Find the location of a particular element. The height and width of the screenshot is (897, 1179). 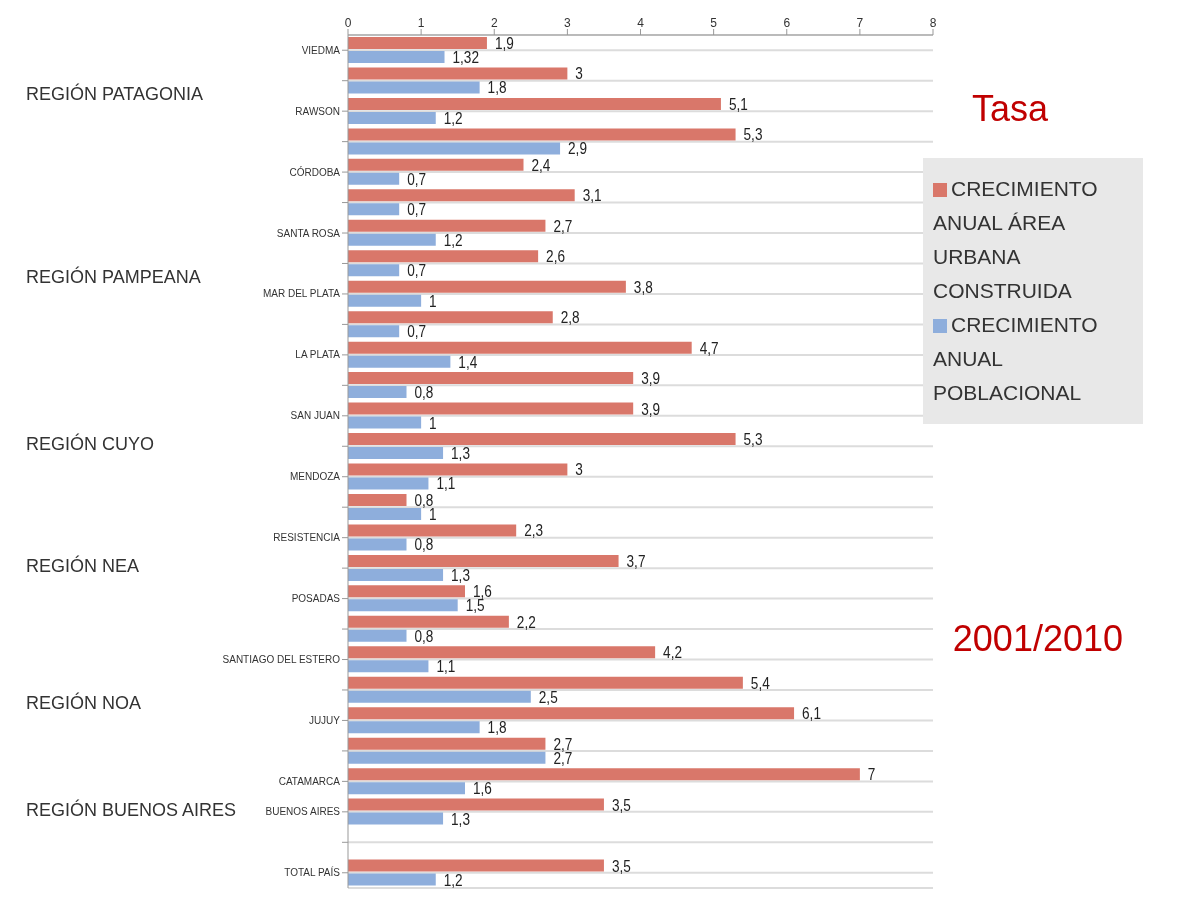

y-tick-label: SANTA ROSA is located at coordinates (308, 233).